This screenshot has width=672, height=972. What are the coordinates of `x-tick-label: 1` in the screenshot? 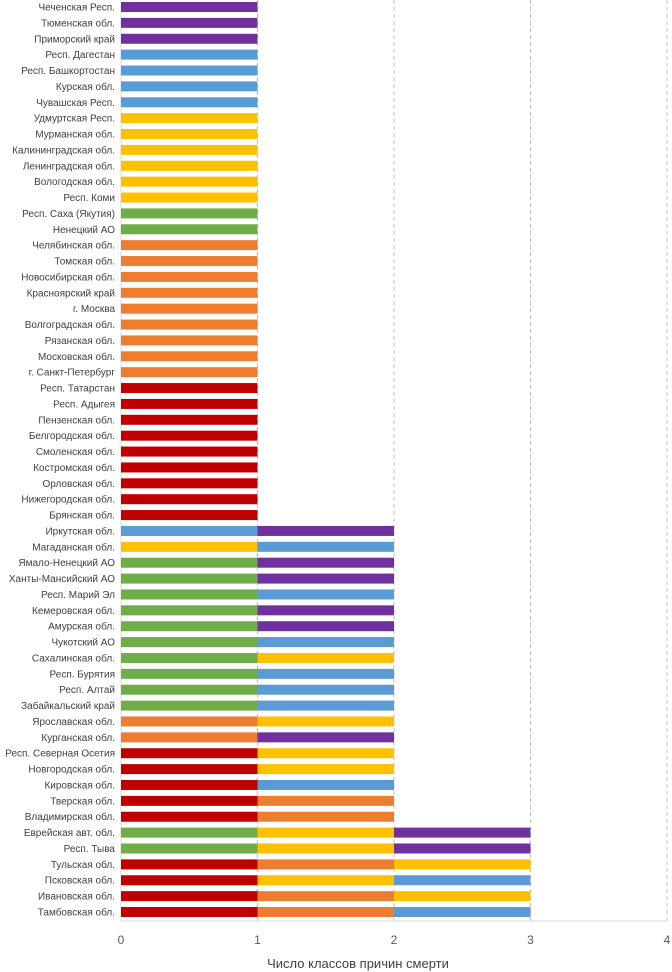 It's located at (257, 940).